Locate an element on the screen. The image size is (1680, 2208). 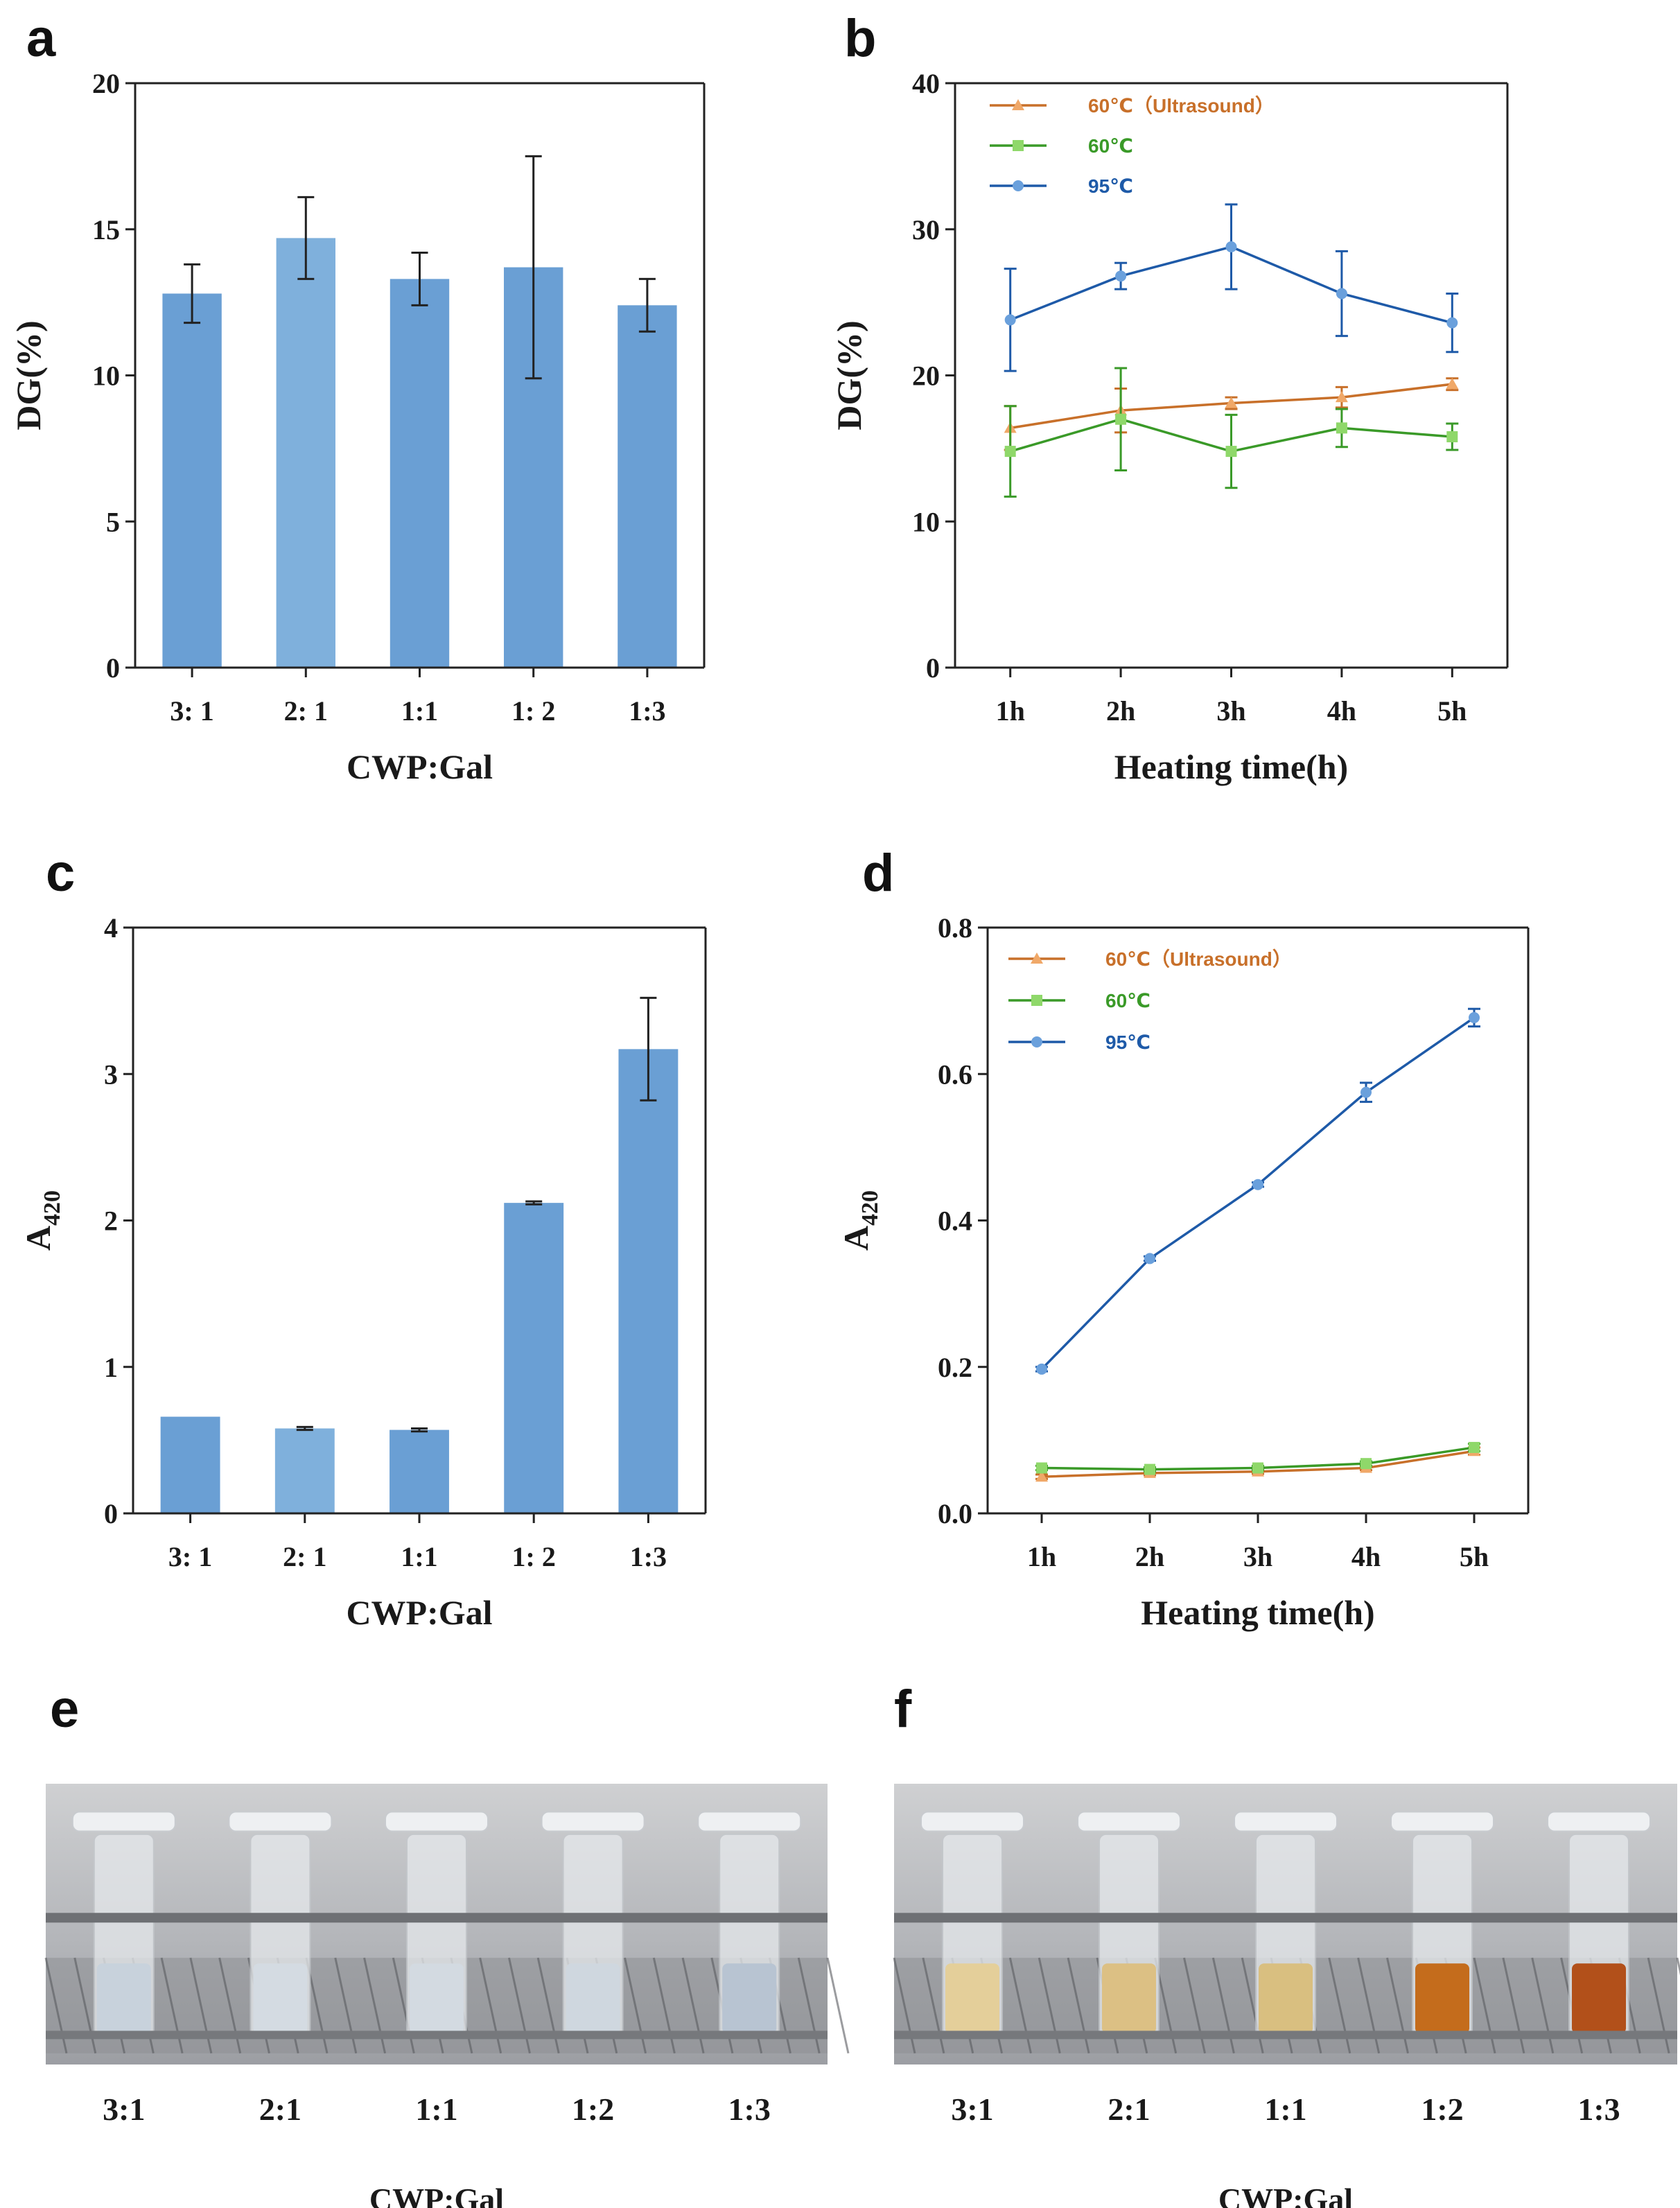
chart-b-x-tick-label: 4h is located at coordinates (1341, 711).